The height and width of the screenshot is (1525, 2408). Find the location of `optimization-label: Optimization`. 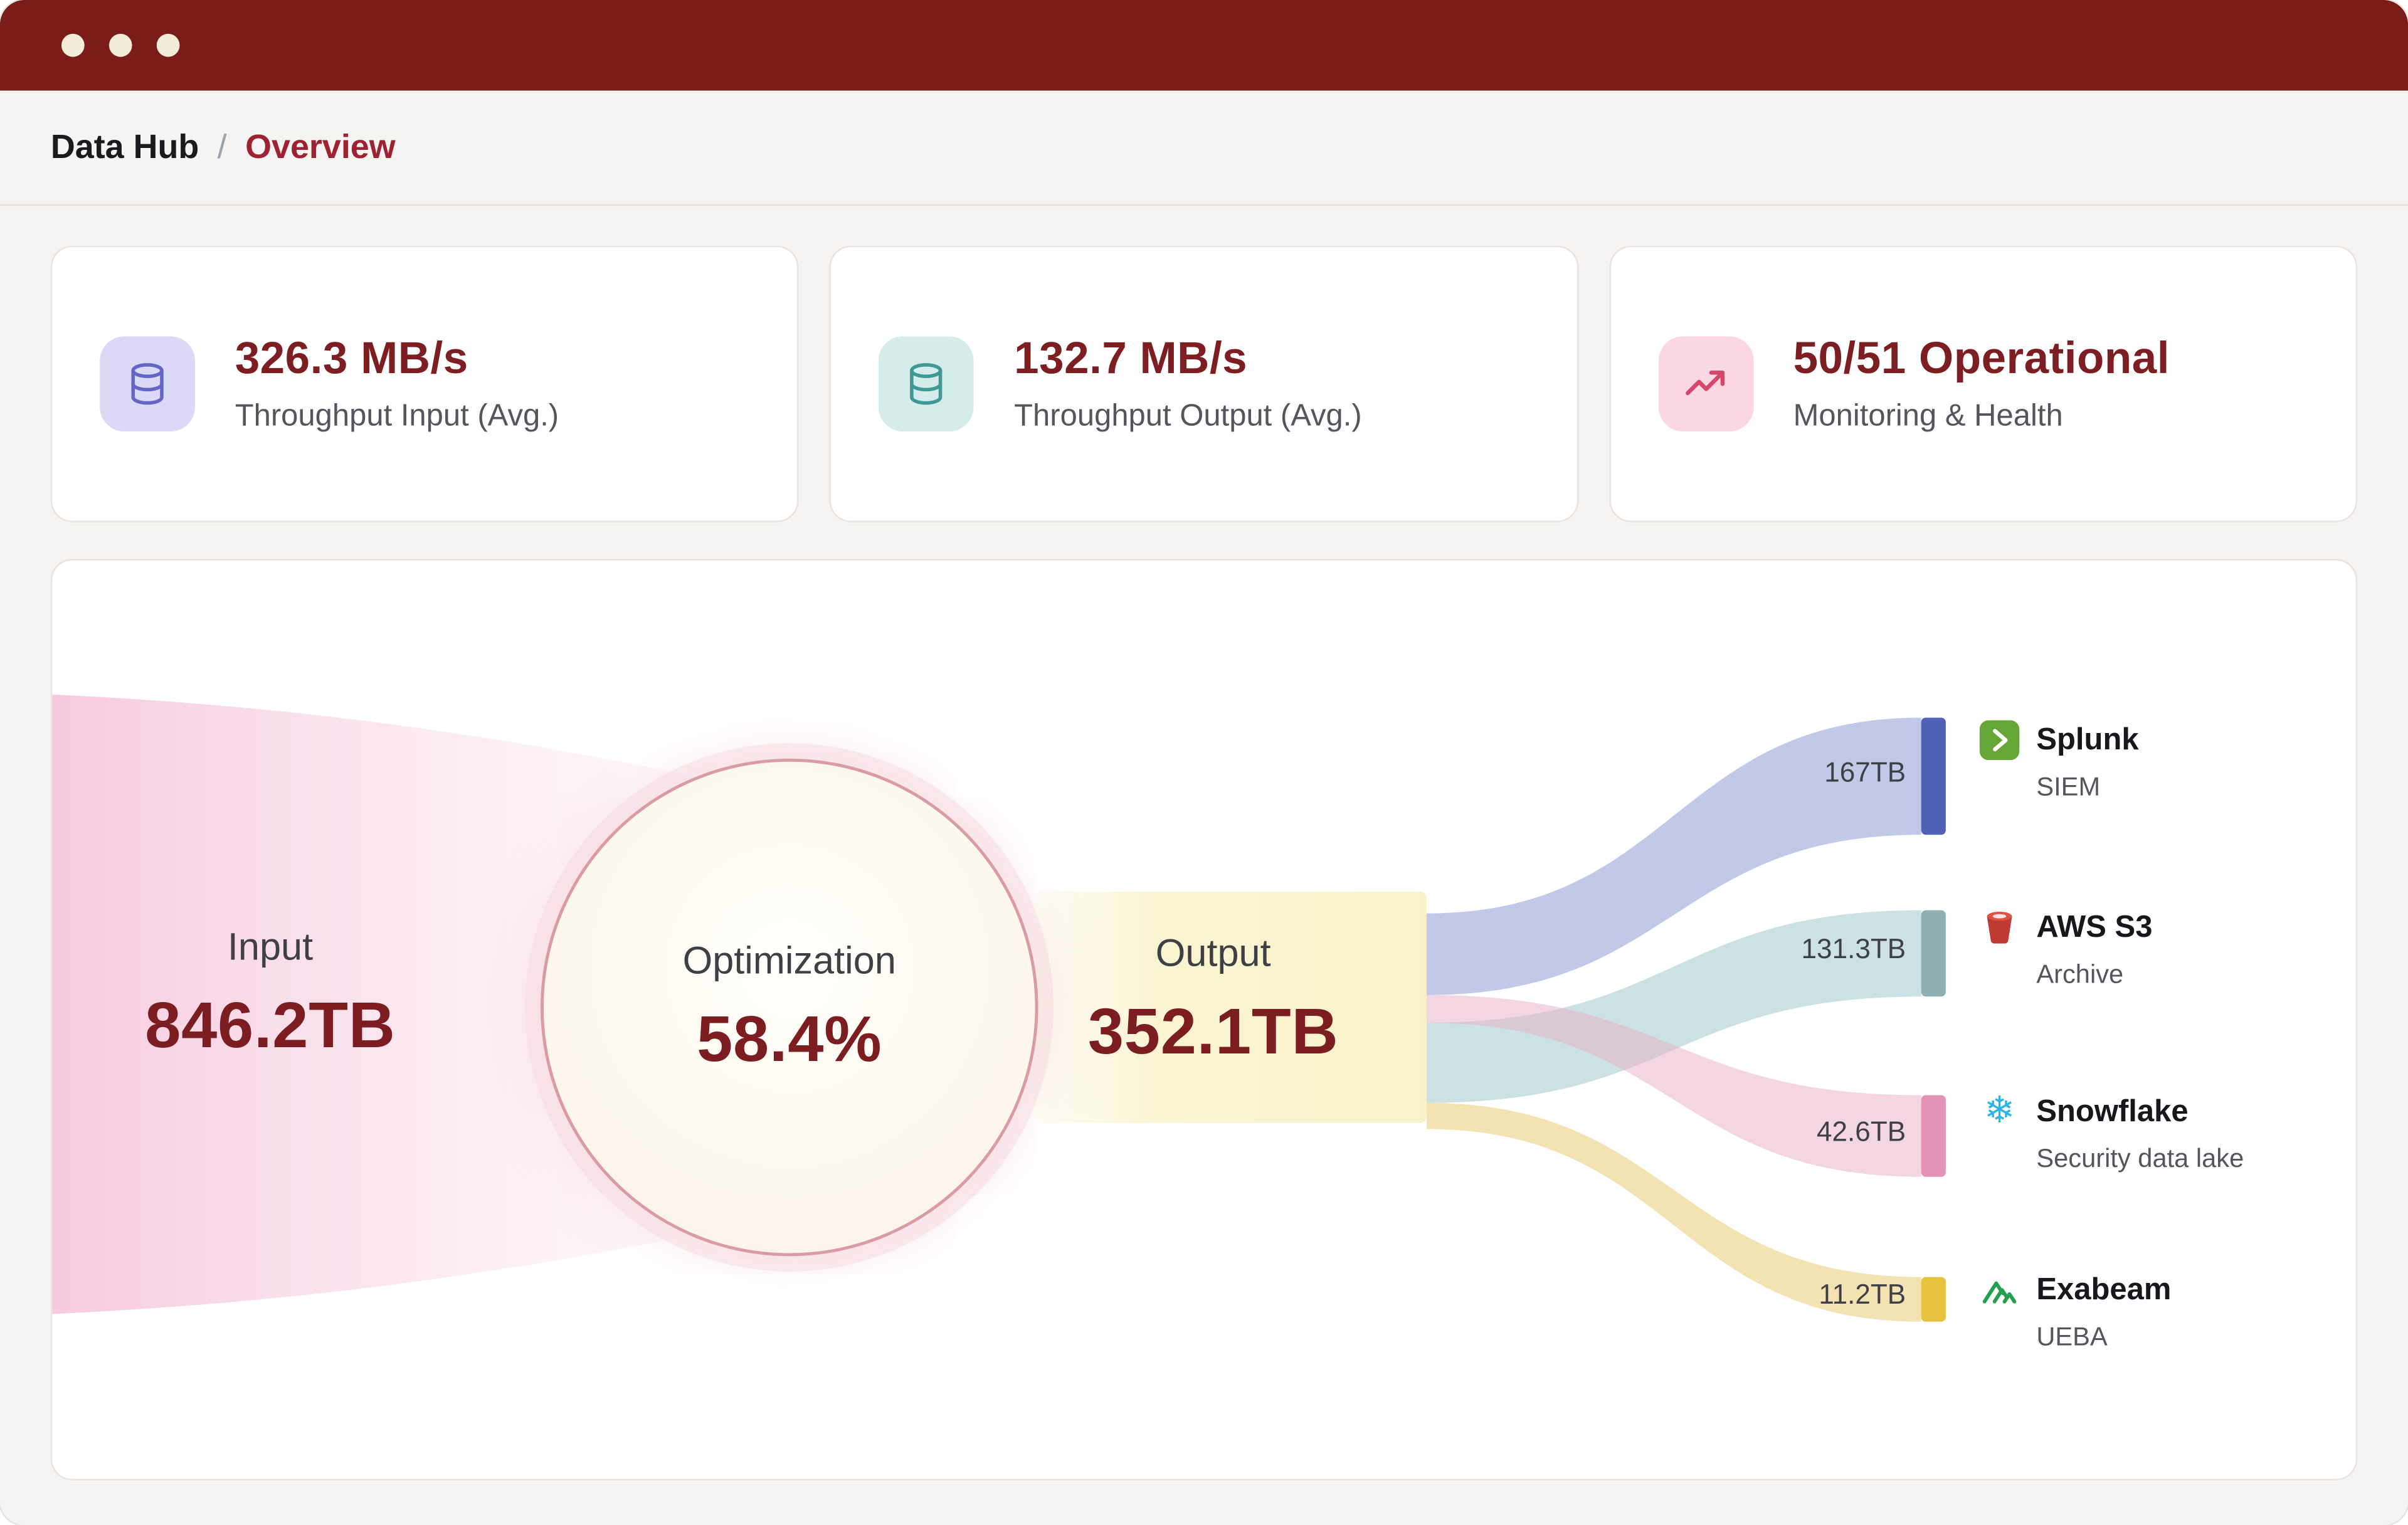

optimization-label: Optimization is located at coordinates (789, 961).